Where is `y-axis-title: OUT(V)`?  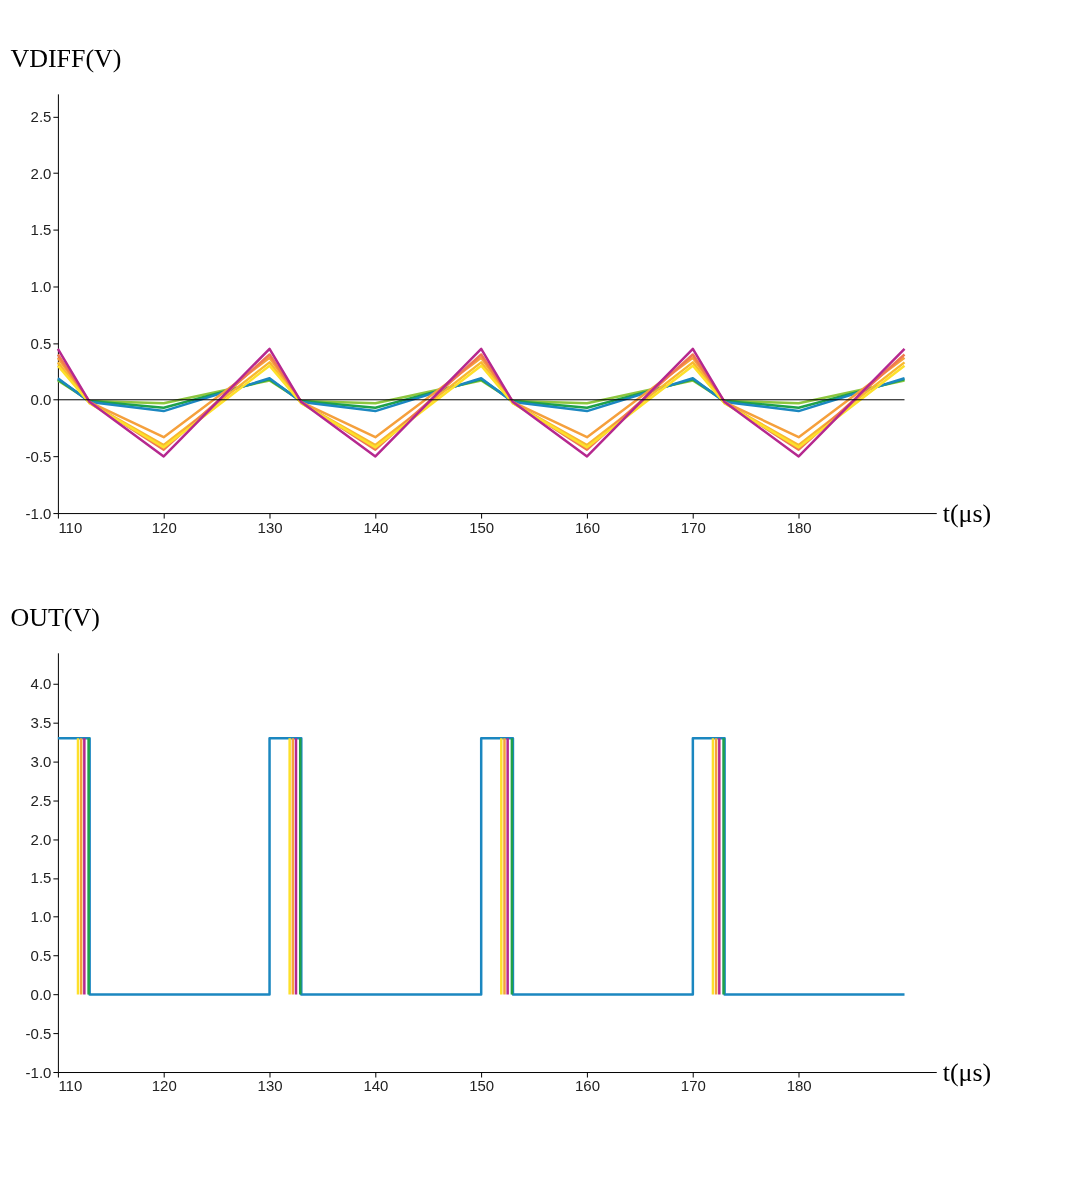 y-axis-title: OUT(V) is located at coordinates (55, 618).